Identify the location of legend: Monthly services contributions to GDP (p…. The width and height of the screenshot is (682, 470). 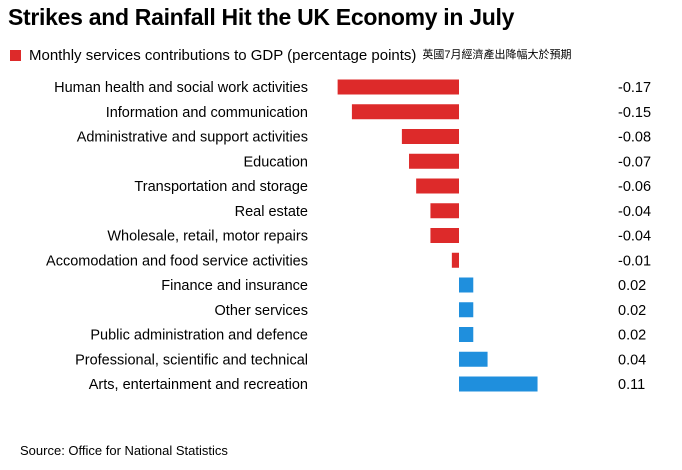
(291, 55).